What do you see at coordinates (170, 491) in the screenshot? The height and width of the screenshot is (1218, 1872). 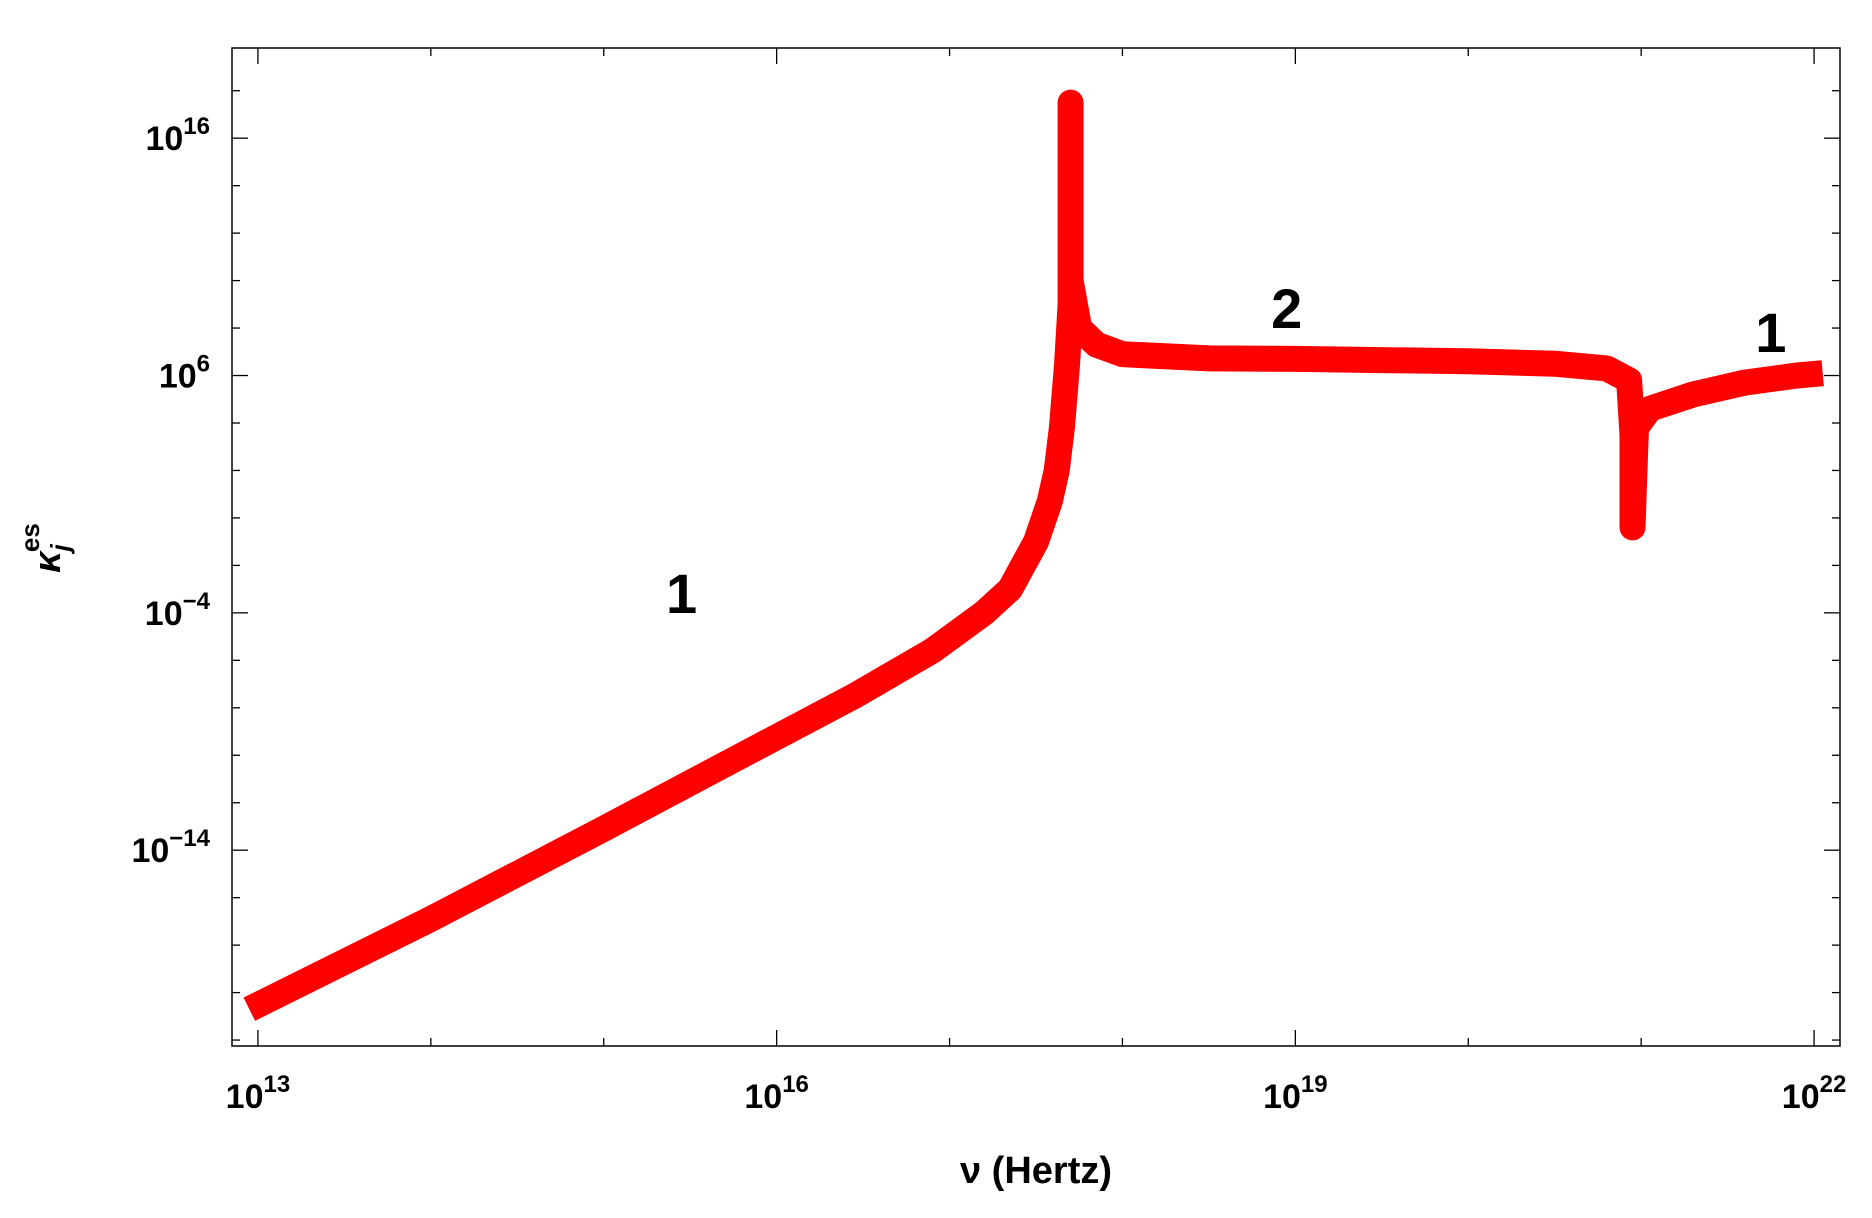 I see `y-tick-labels: 10⁻¹⁴ 10⁻⁴ 10⁶ 10¹⁶` at bounding box center [170, 491].